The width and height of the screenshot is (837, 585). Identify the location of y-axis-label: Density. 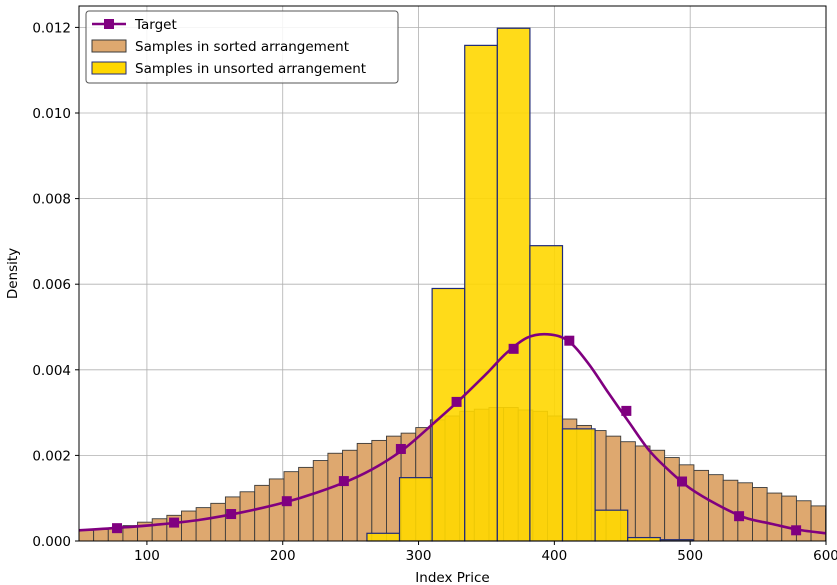
(13, 273).